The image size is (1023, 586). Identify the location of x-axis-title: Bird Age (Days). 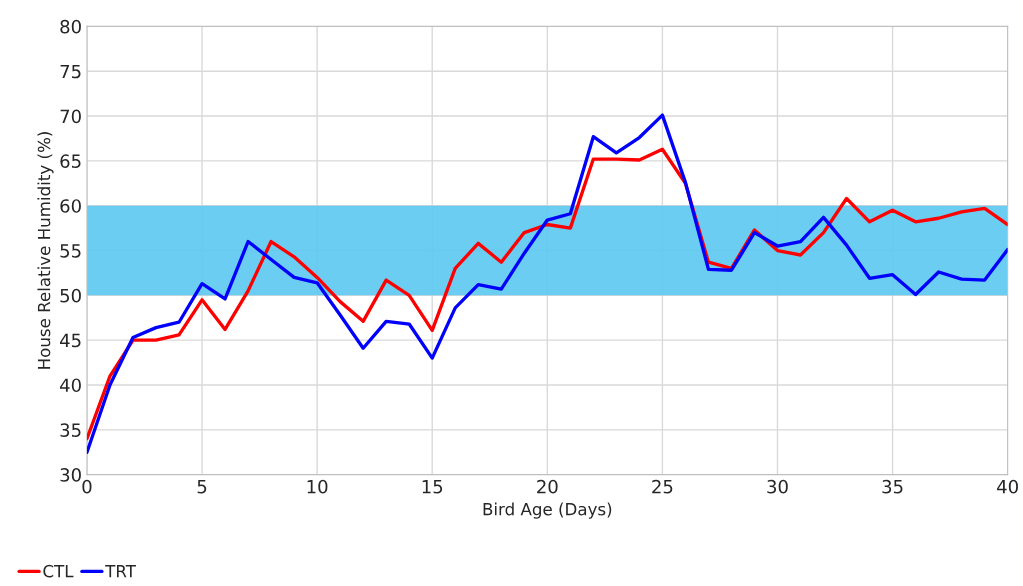
(547, 510).